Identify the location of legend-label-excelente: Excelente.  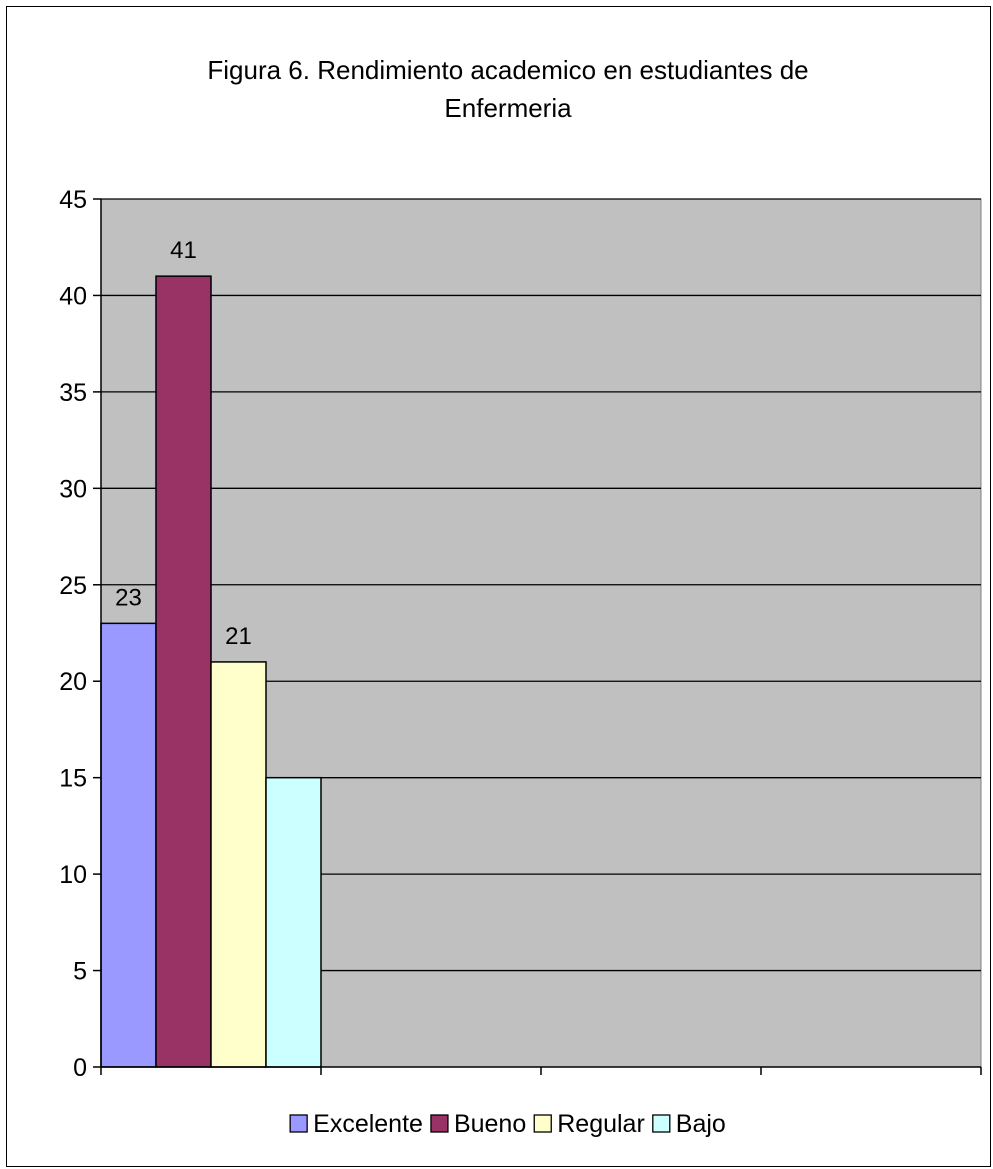
(368, 1124).